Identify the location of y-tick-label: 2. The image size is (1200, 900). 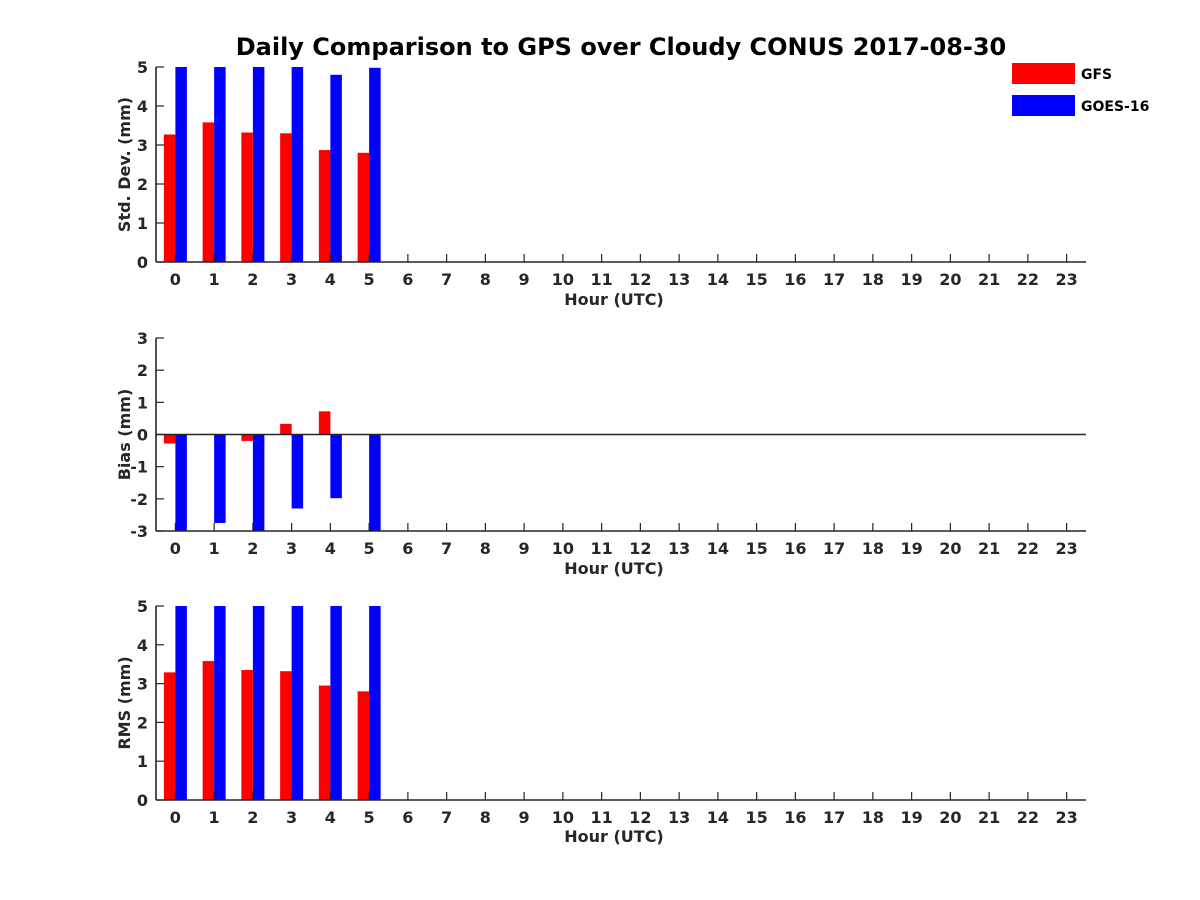
(142, 722).